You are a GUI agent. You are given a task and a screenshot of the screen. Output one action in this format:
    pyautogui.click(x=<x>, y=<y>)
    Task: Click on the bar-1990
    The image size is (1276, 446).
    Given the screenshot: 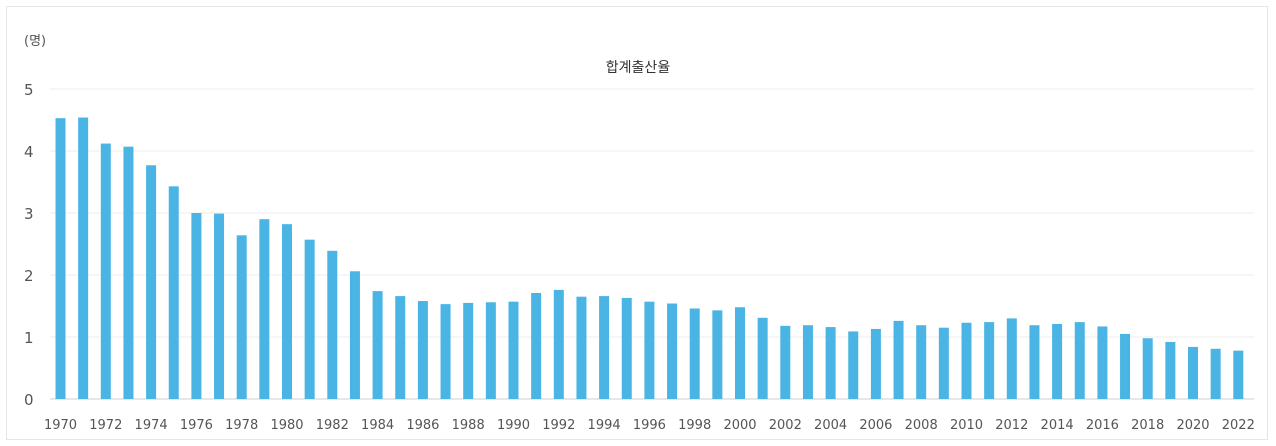 What is the action you would take?
    pyautogui.click(x=513, y=350)
    